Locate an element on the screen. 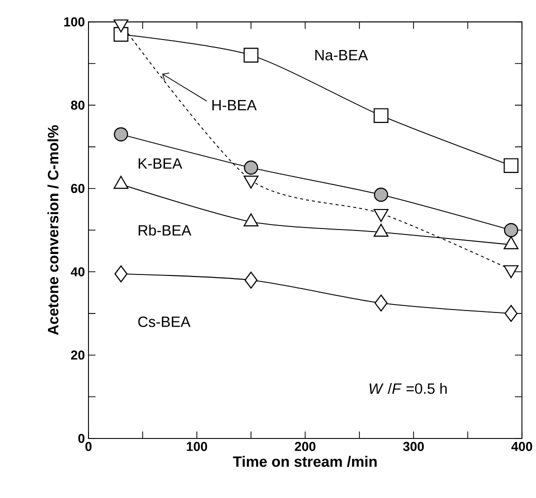 Image resolution: width=536 pixels, height=498 pixels. series-label: Na-BEA is located at coordinates (341, 55).